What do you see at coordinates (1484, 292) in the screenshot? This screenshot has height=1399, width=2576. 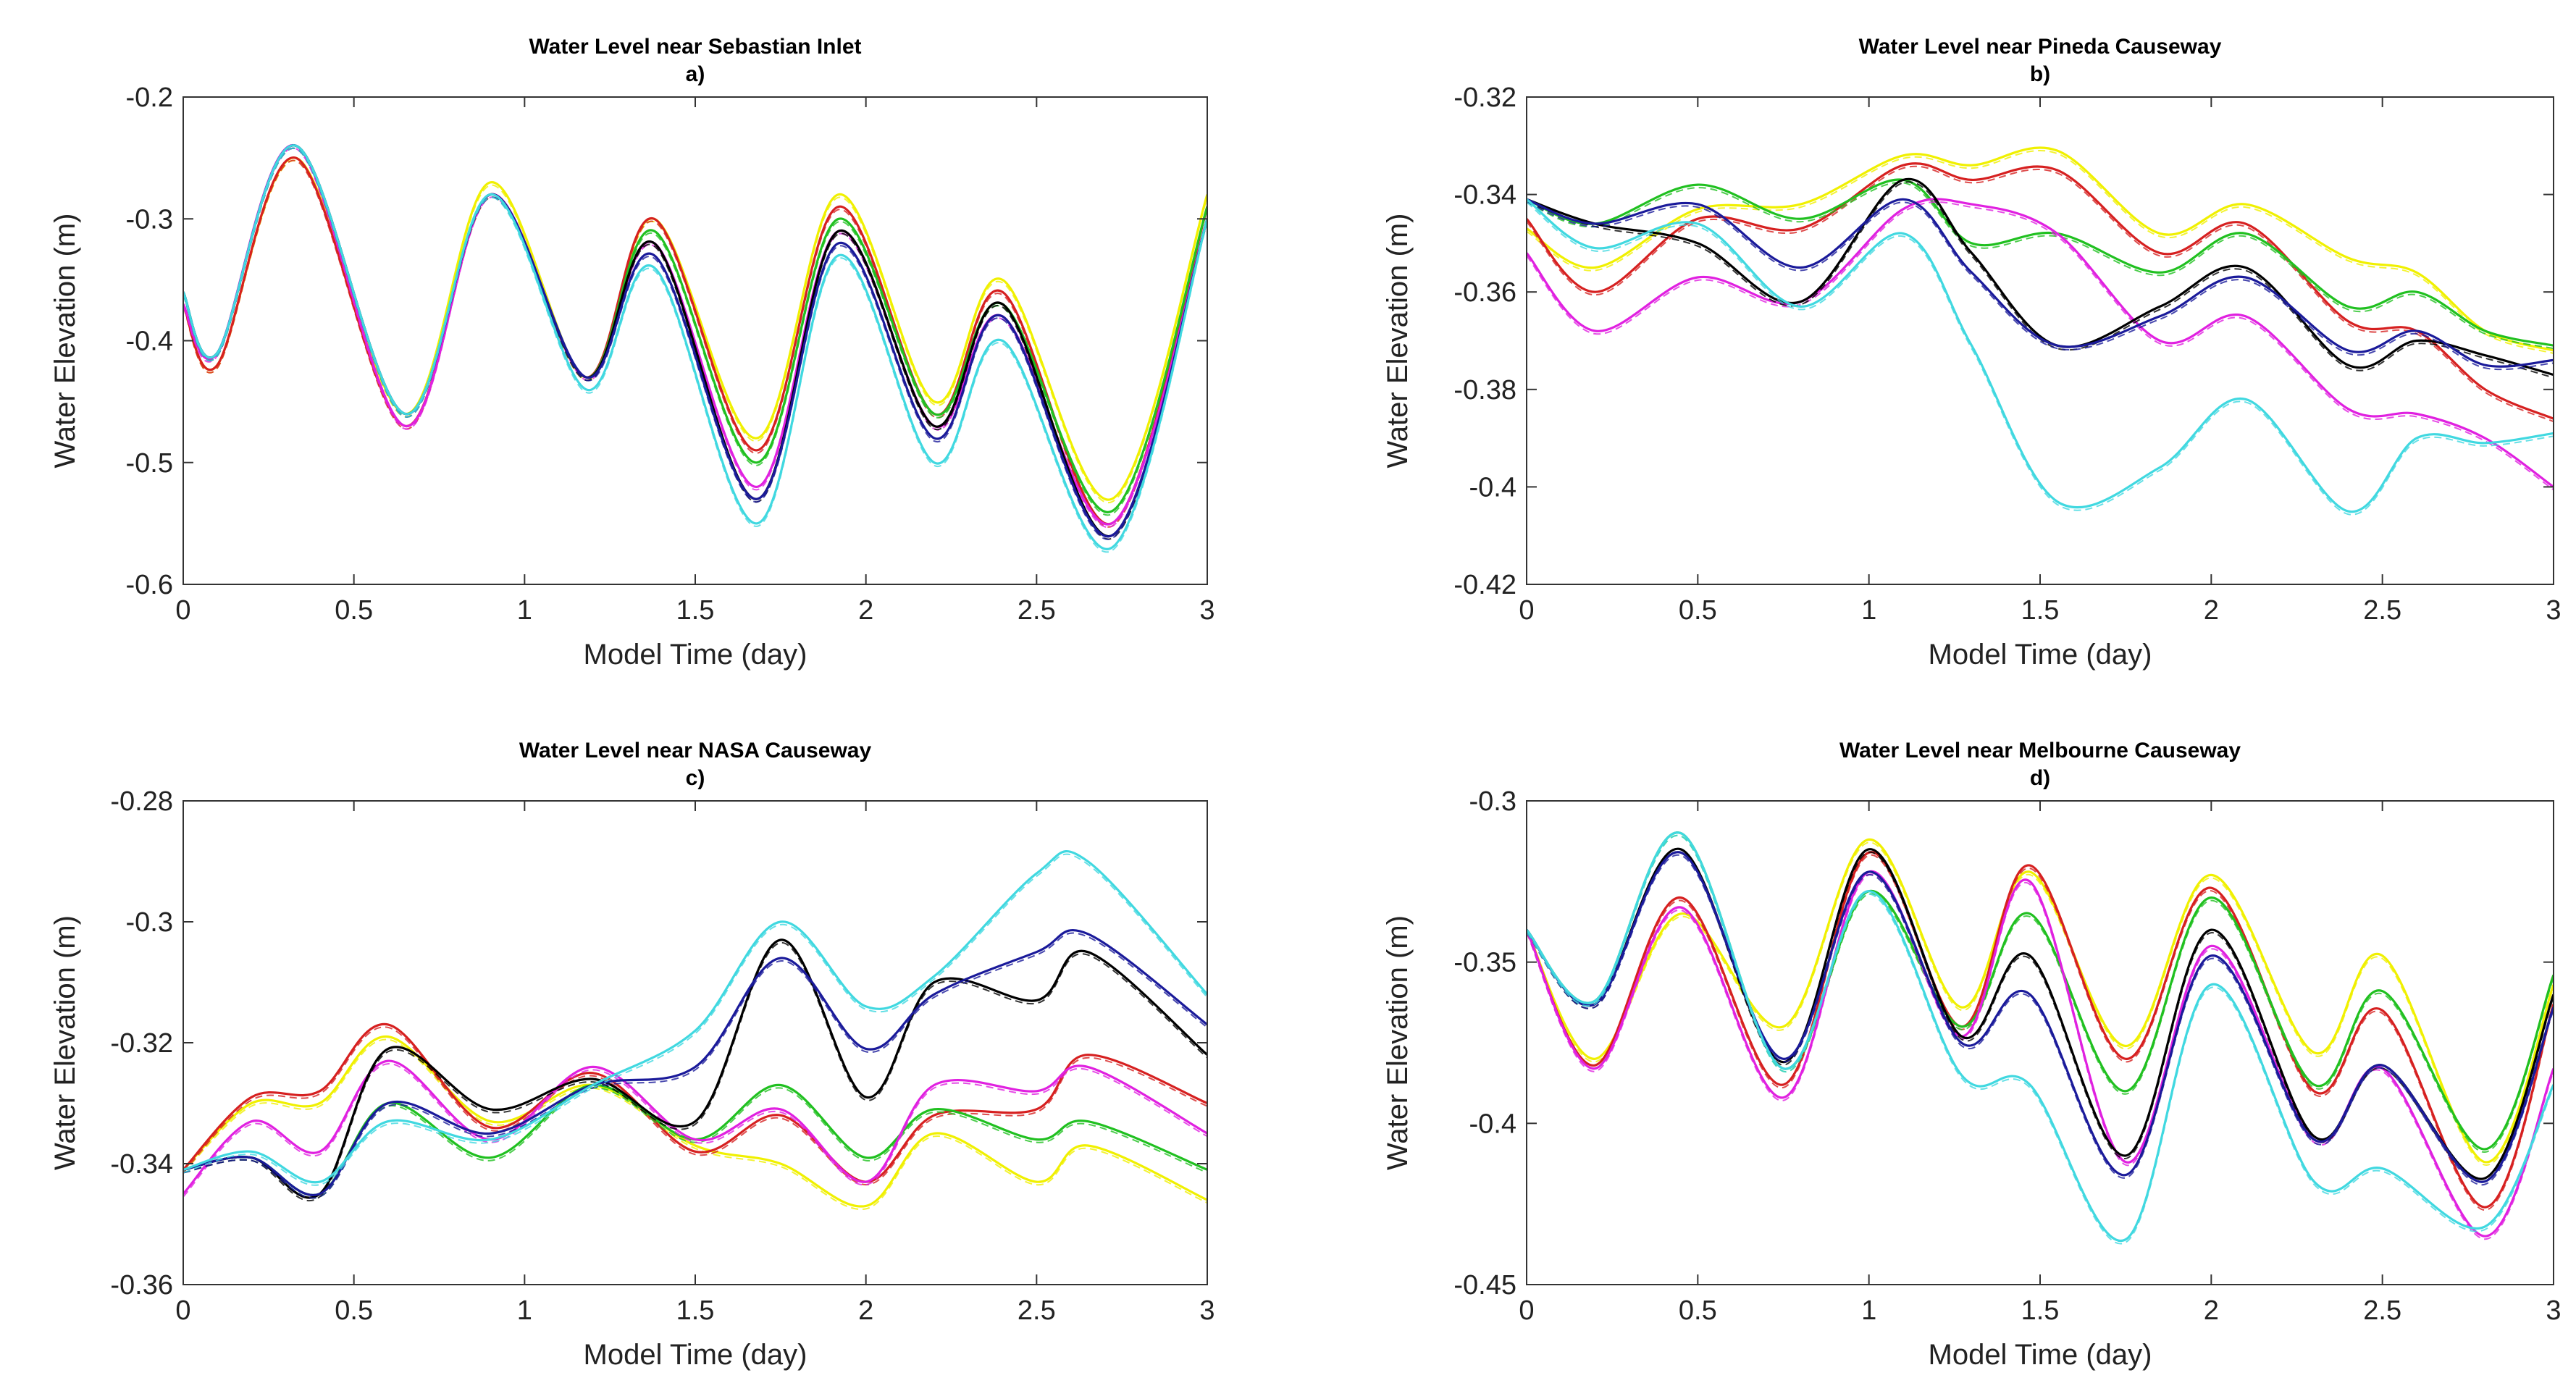 I see `y-tick-label: -0.36` at bounding box center [1484, 292].